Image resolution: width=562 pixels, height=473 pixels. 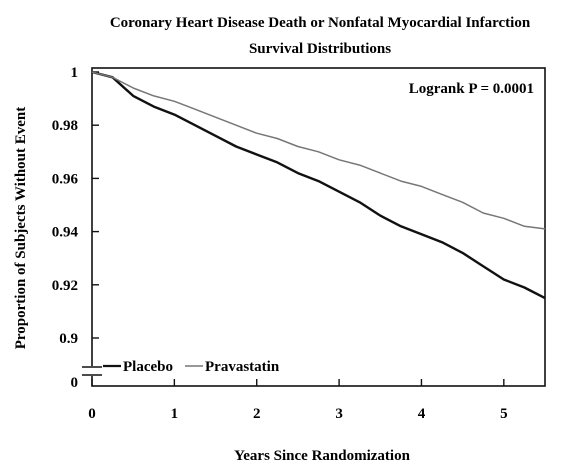 I want to click on x-tick-label: 5, so click(x=504, y=414).